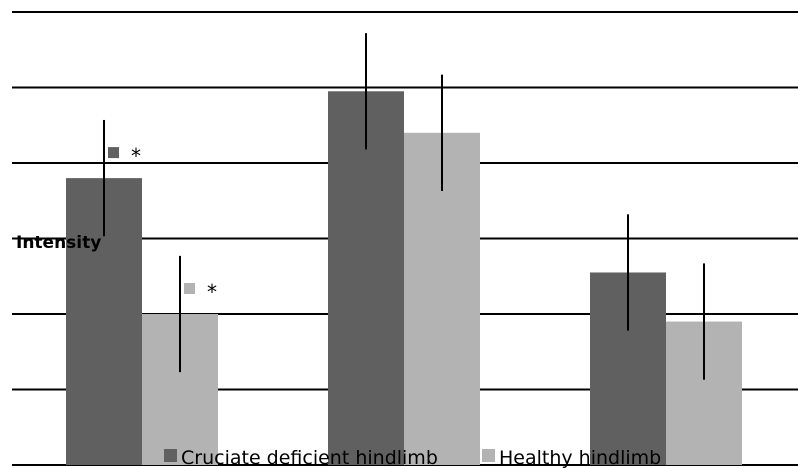  What do you see at coordinates (58, 243) in the screenshot?
I see `y-axis-label: Intensity` at bounding box center [58, 243].